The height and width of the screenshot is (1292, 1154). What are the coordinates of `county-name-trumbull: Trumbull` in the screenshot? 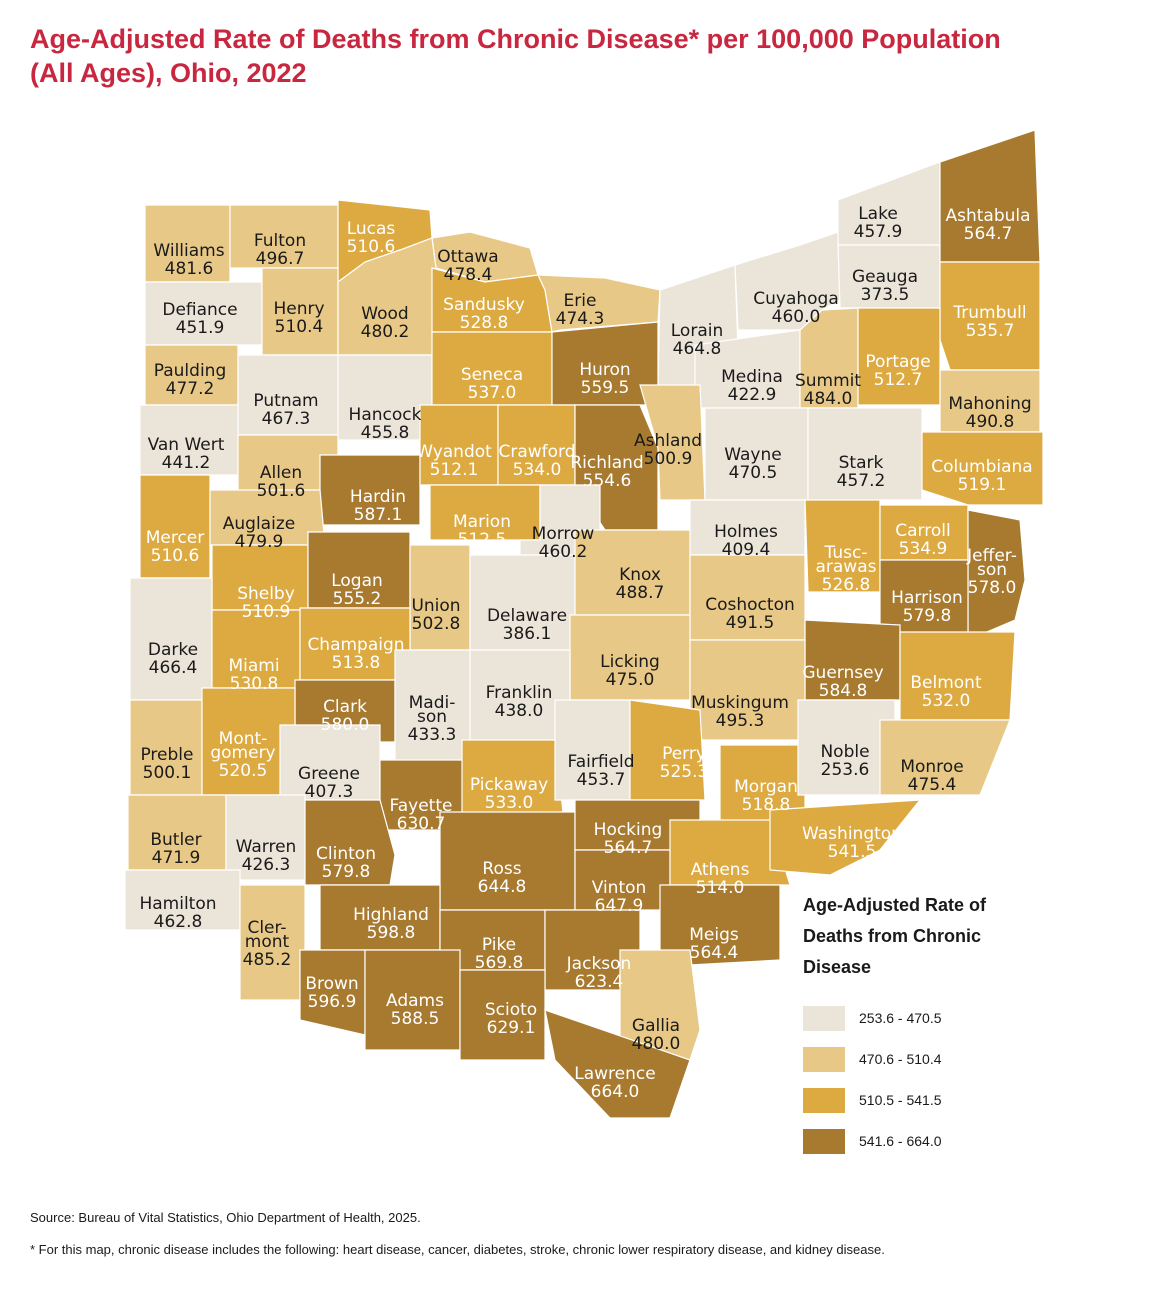 It's located at (989, 313).